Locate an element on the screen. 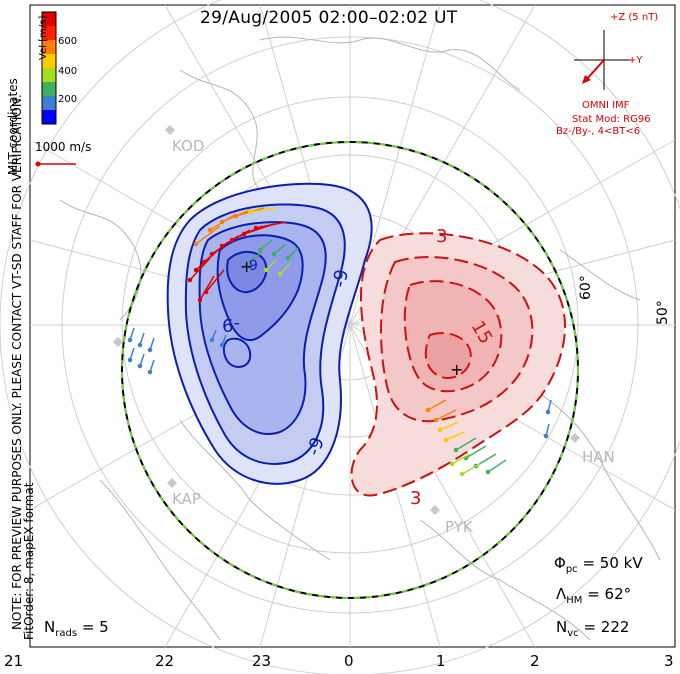 Image resolution: width=680 pixels, height=674 pixels. mlt-tick-21: 21 is located at coordinates (14, 661).